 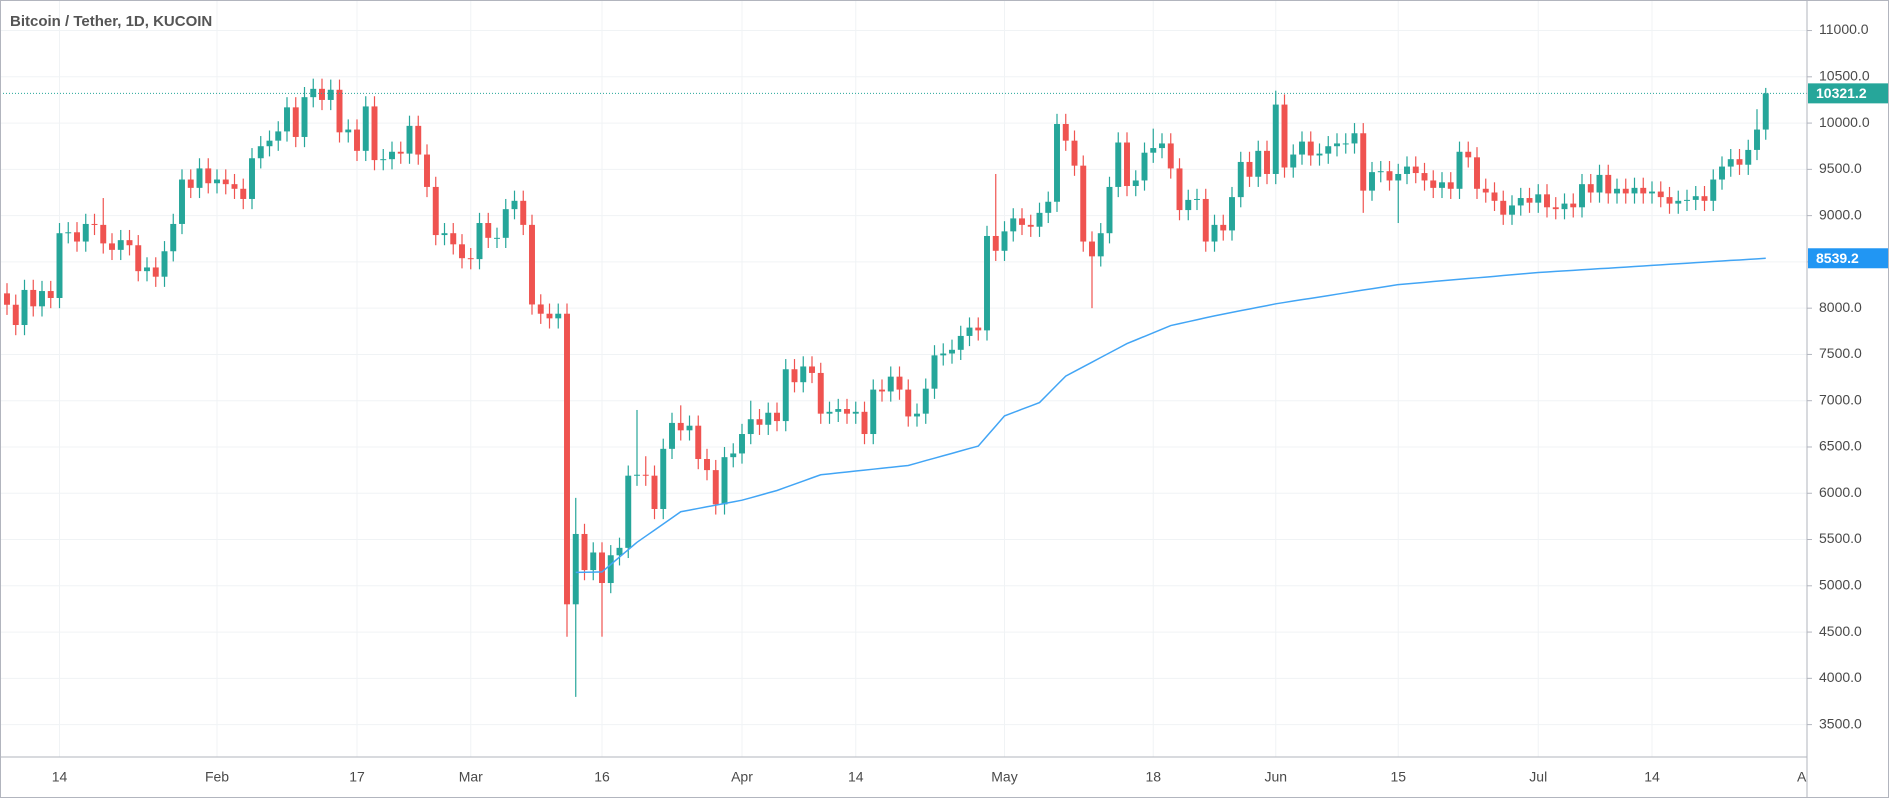 I want to click on y-tick-label: 4000.0, so click(x=1840, y=677).